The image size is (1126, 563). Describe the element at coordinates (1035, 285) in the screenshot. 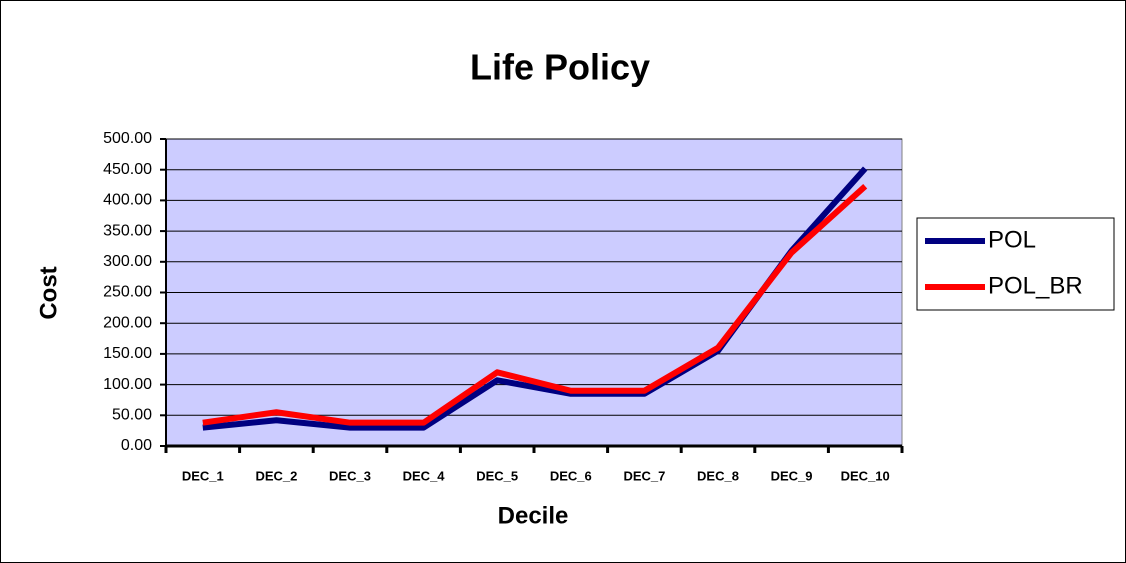

I see `legend-label: POL_BR` at that location.